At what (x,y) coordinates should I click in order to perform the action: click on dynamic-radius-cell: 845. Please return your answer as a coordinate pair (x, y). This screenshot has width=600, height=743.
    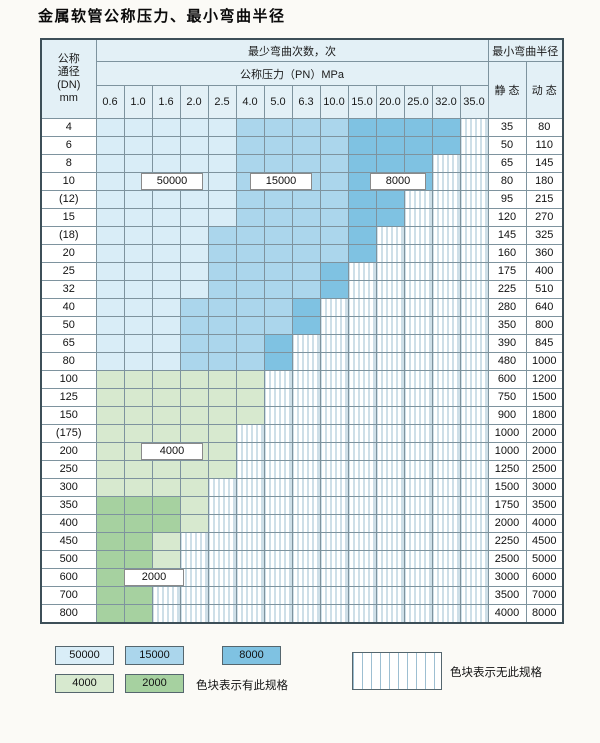
    Looking at the image, I should click on (544, 343).